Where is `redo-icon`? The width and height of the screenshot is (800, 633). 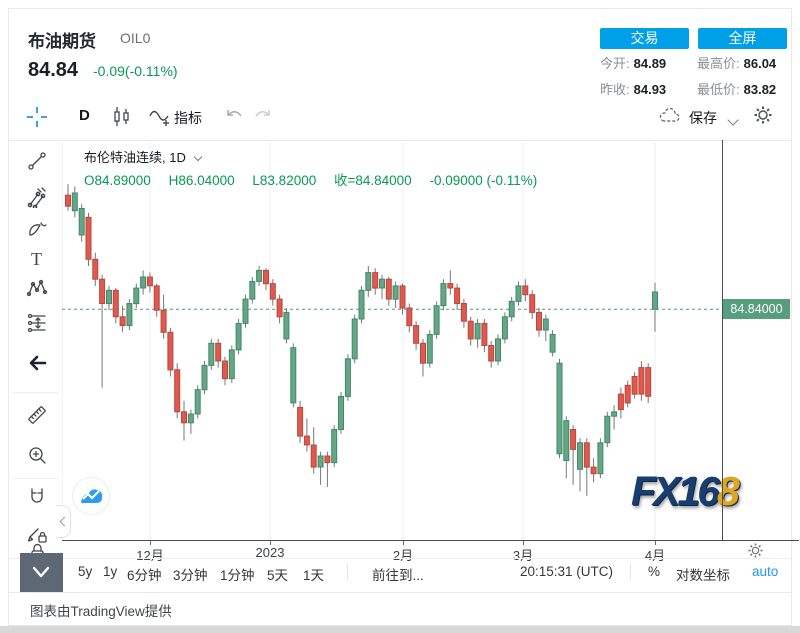 redo-icon is located at coordinates (262, 118).